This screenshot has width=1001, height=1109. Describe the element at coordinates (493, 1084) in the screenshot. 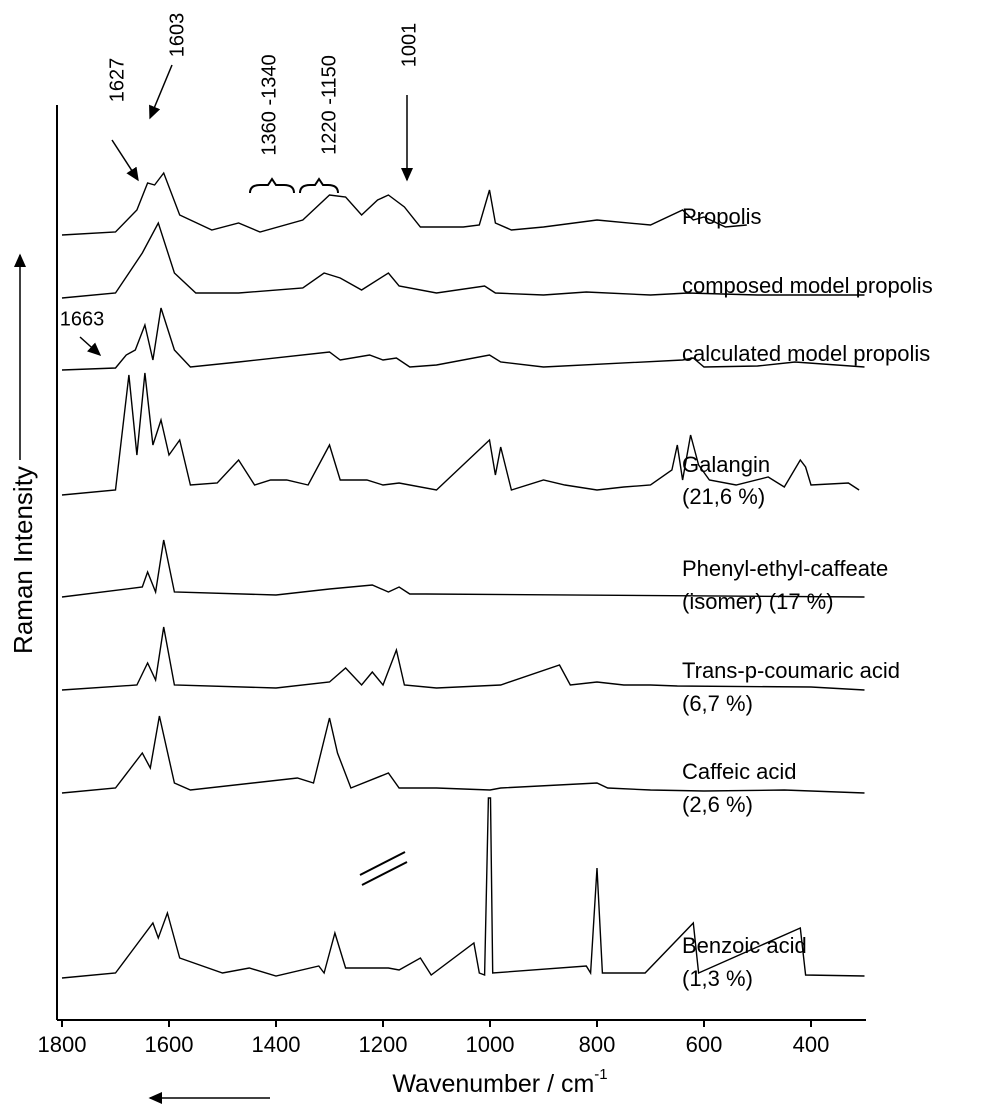

I see `x-label-text: Wavenumber / cm` at that location.